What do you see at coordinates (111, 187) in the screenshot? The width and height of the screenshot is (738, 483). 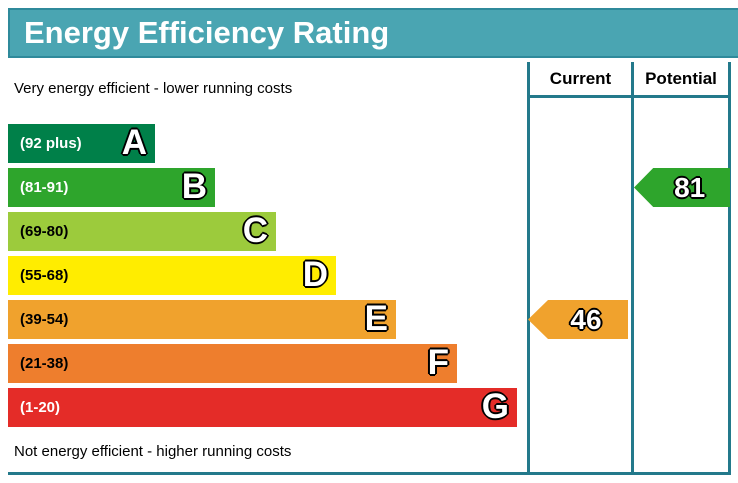 I see `band-b: (81-91) B` at bounding box center [111, 187].